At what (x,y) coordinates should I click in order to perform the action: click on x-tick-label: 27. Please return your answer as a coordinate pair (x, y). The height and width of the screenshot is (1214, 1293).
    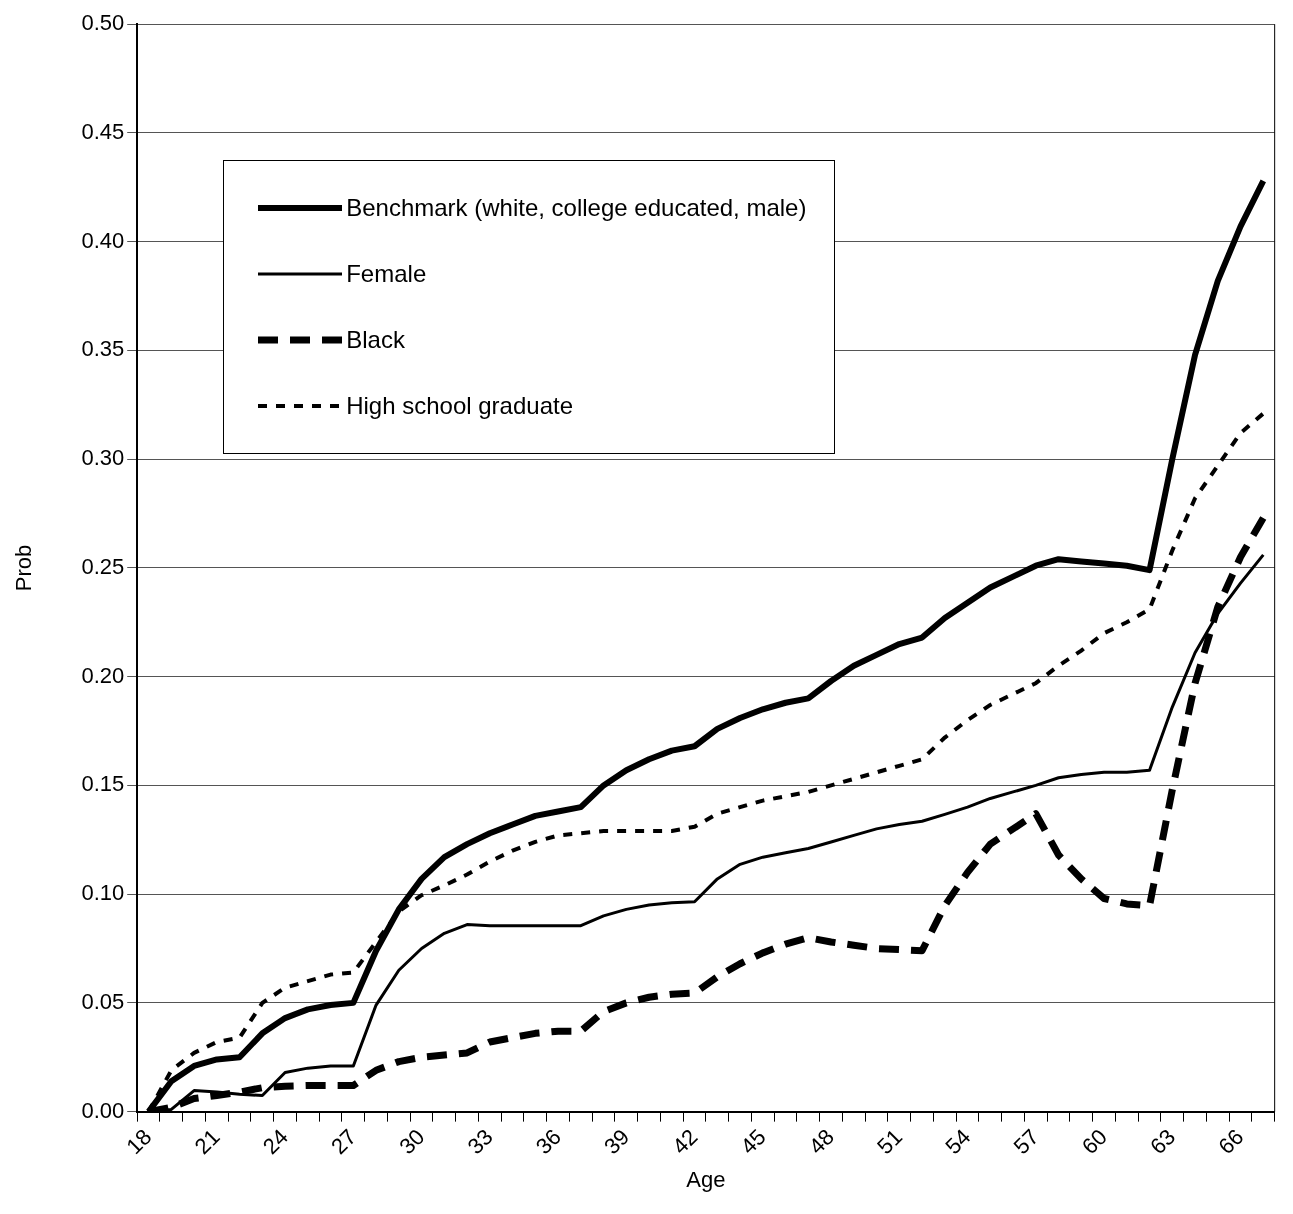
    Looking at the image, I should click on (344, 1142).